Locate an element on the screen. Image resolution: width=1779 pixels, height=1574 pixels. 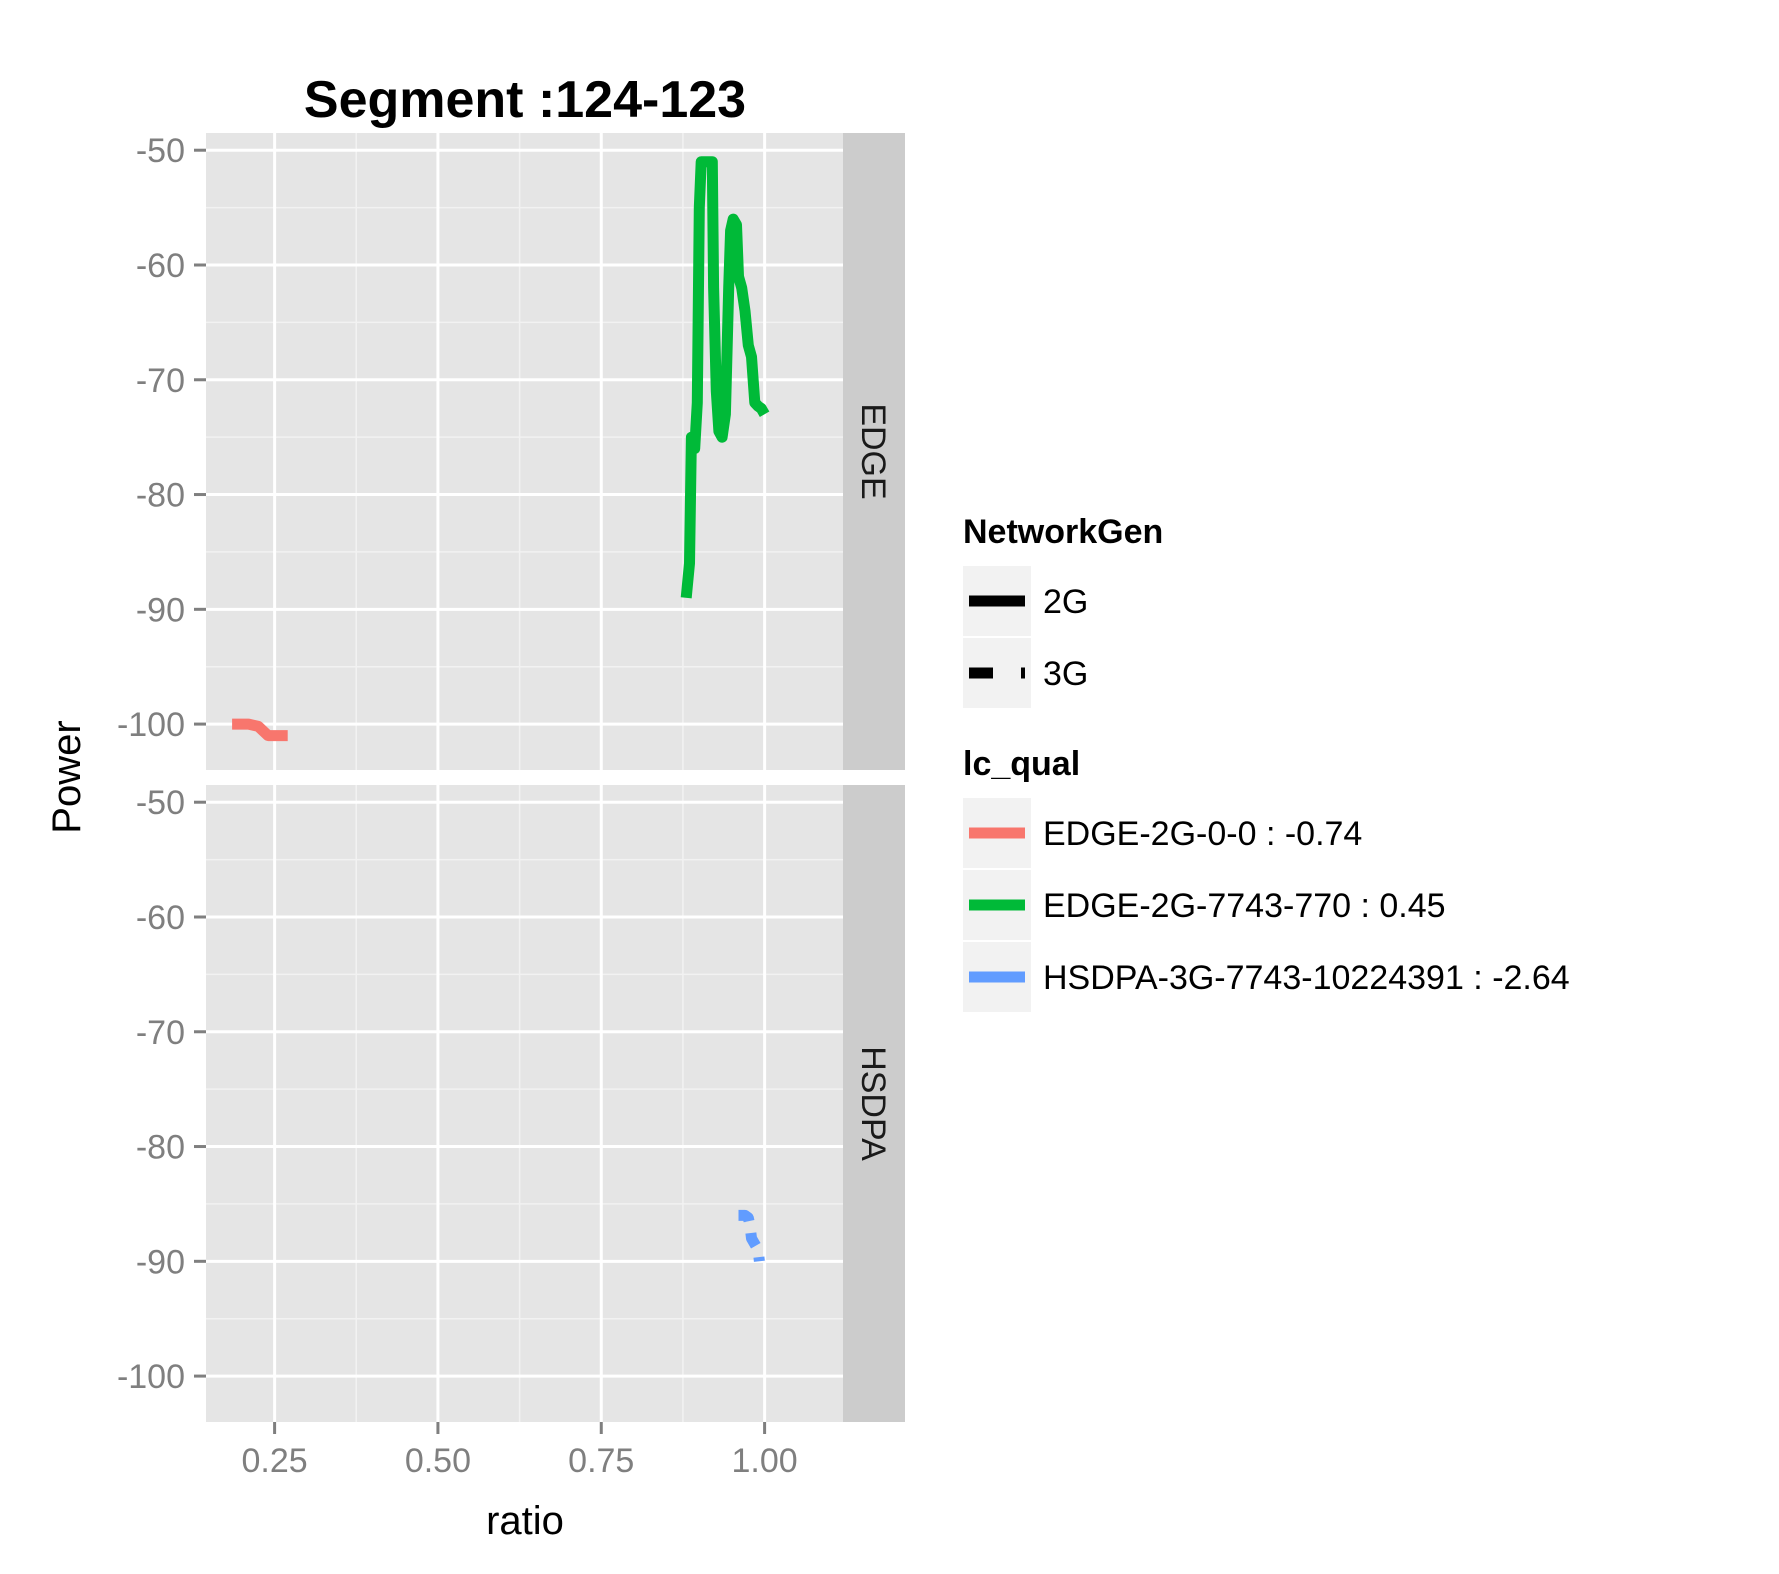
x-tick-label: 0.25 is located at coordinates (275, 1461).